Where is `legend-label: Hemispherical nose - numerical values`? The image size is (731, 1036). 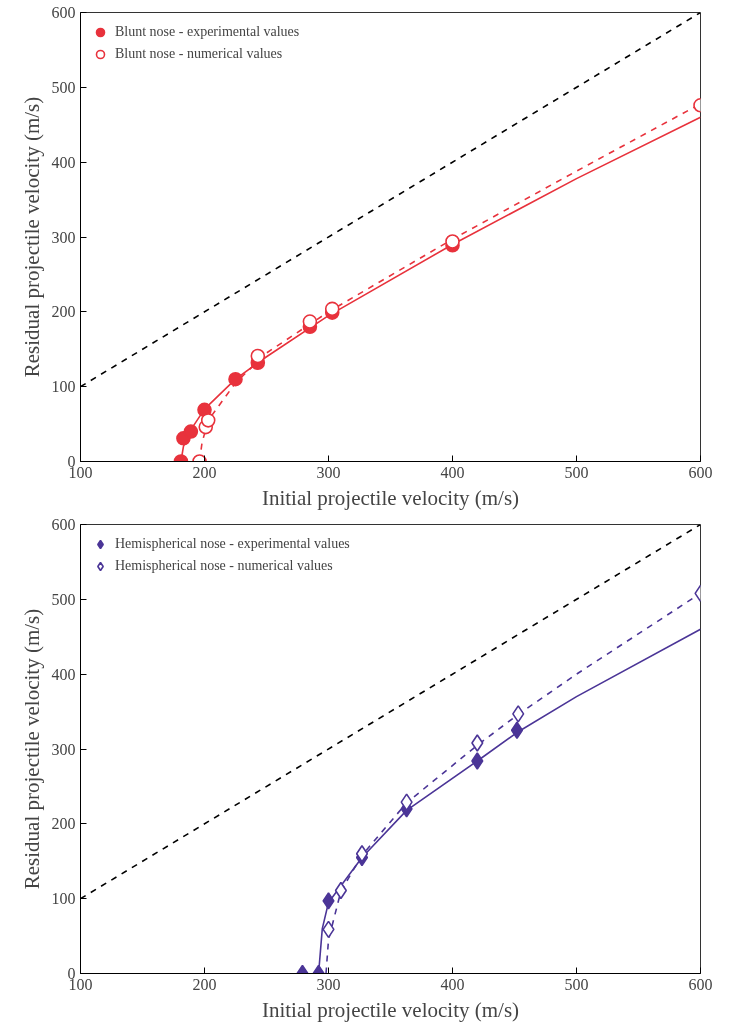
legend-label: Hemispherical nose - numerical values is located at coordinates (224, 566).